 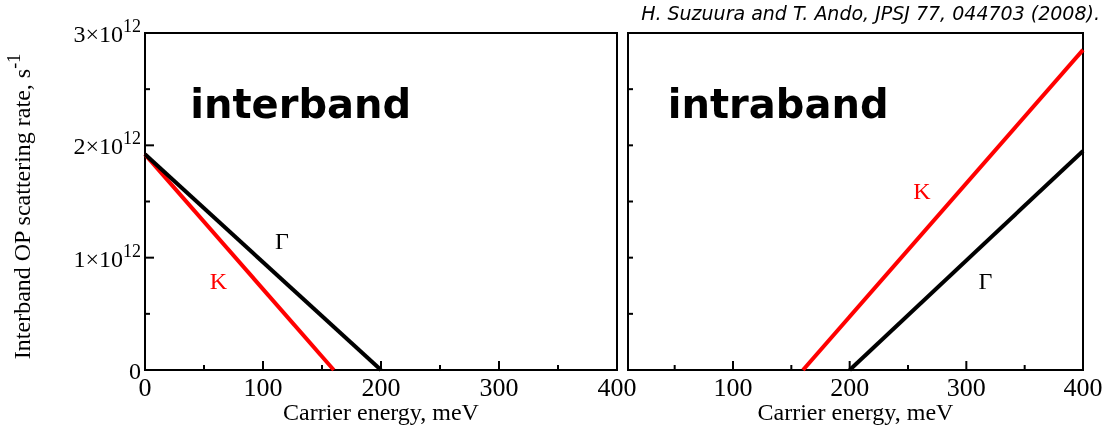 I want to click on y-tick-label: 2×10$^{12}$, so click(x=107, y=144).